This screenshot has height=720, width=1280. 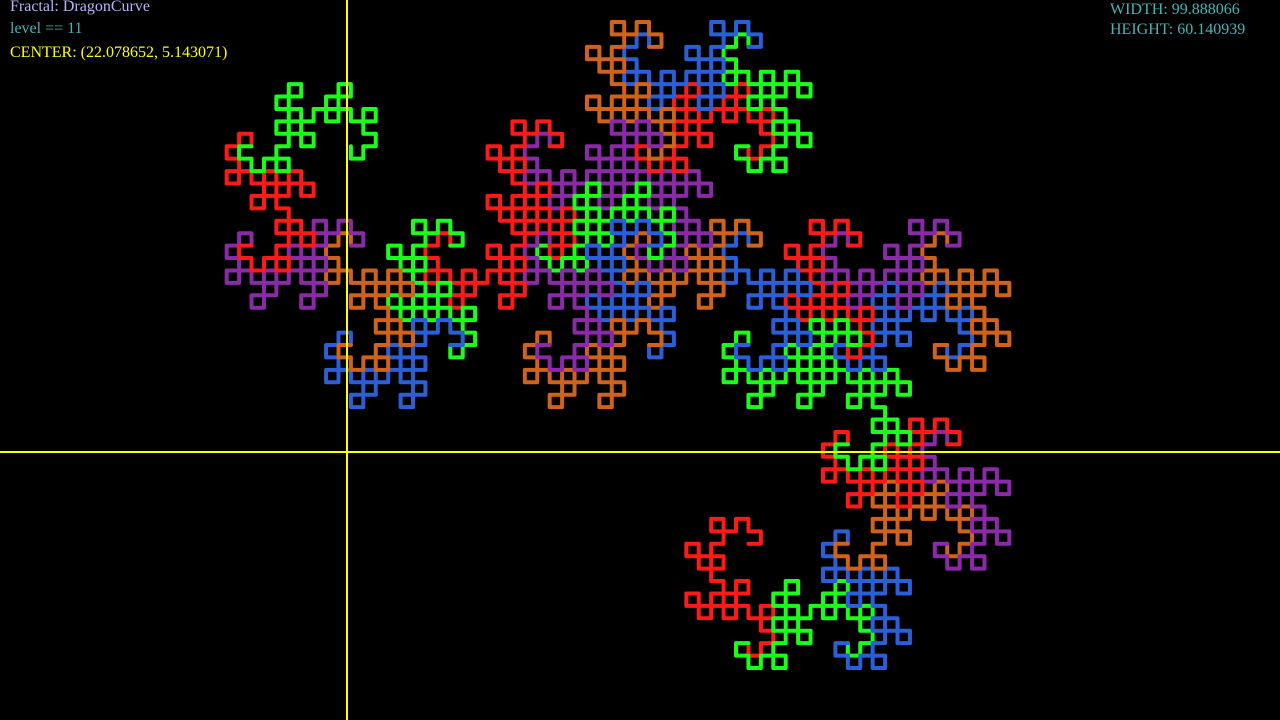 What do you see at coordinates (1178, 29) in the screenshot?
I see `height-label: HEIGHT: 60.140939` at bounding box center [1178, 29].